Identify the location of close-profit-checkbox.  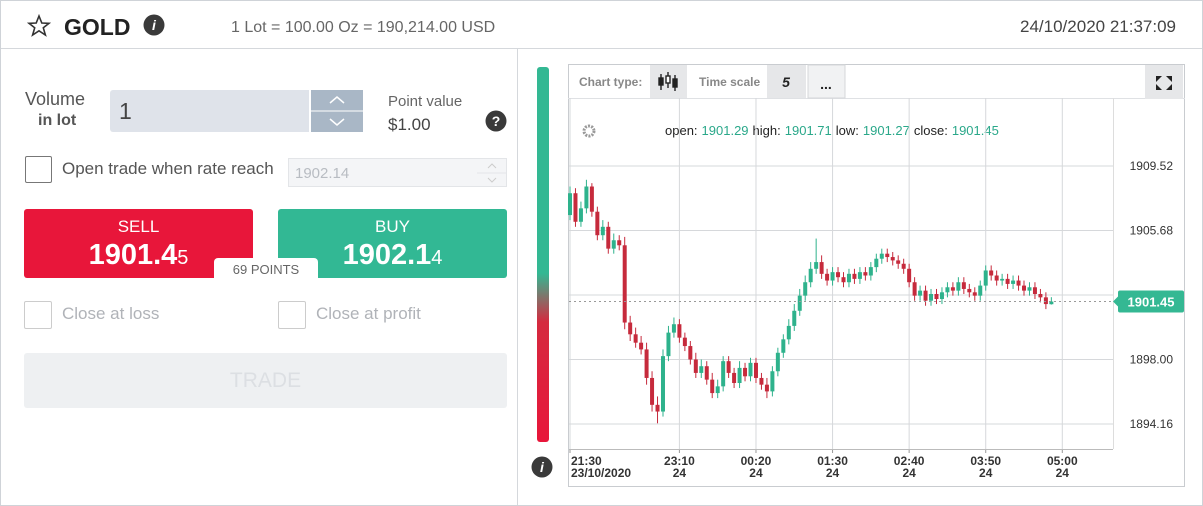
(292, 315).